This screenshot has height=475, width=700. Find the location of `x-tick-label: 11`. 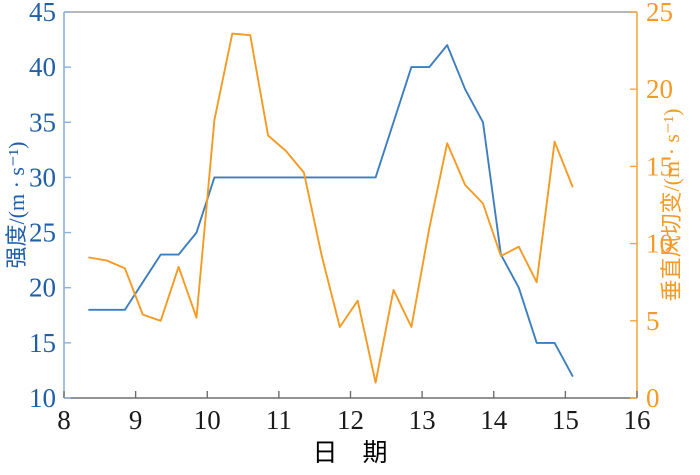

x-tick-label: 11 is located at coordinates (279, 420).